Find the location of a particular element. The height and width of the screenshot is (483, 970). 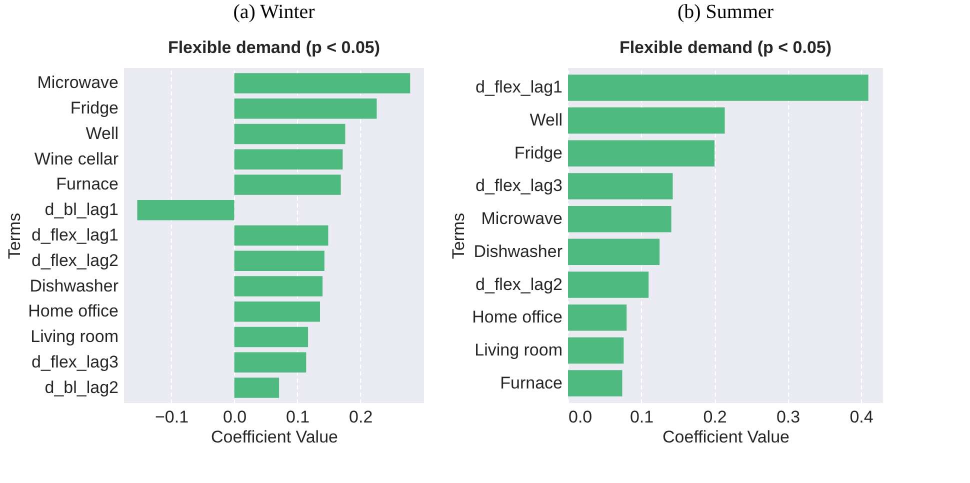

x-tick-label: 0.3 is located at coordinates (788, 417).